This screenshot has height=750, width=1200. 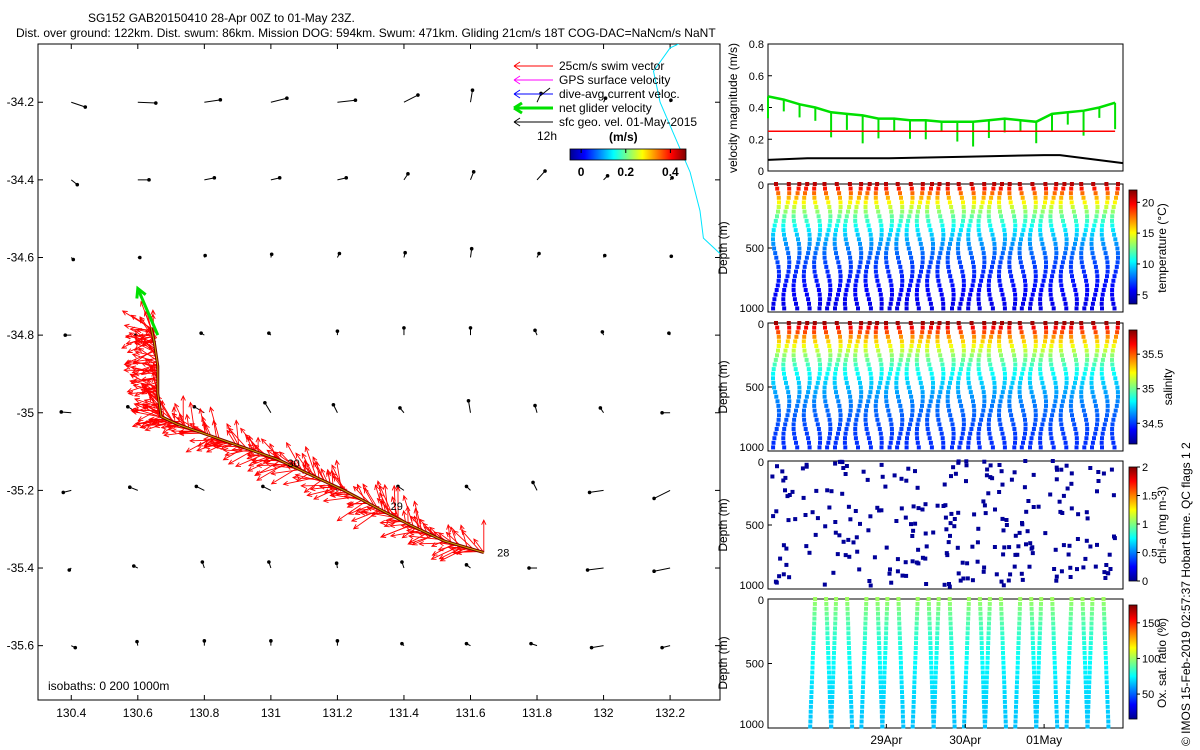 What do you see at coordinates (733, 108) in the screenshot?
I see `velocity-ylabel: velocity magnitude (m/s)` at bounding box center [733, 108].